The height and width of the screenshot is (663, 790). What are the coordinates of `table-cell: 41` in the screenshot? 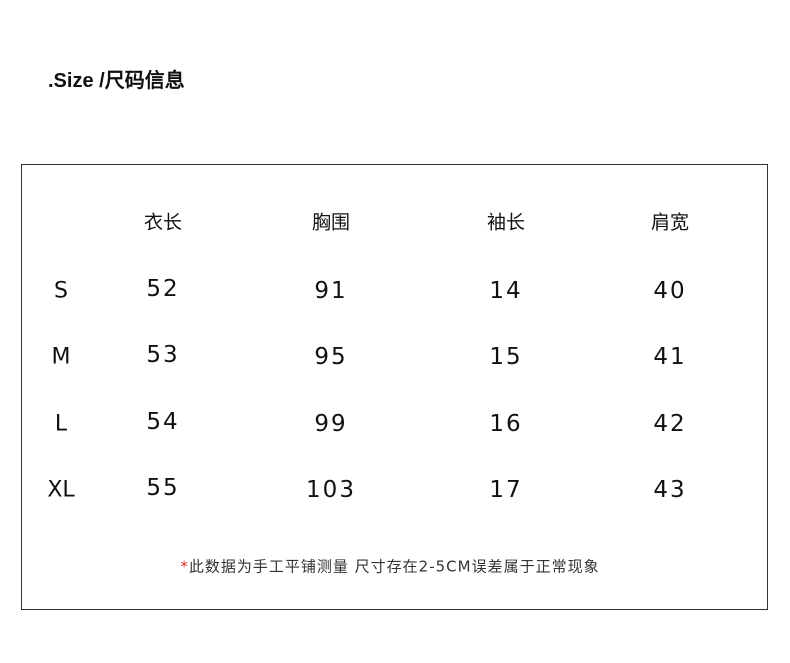 It's located at (670, 357).